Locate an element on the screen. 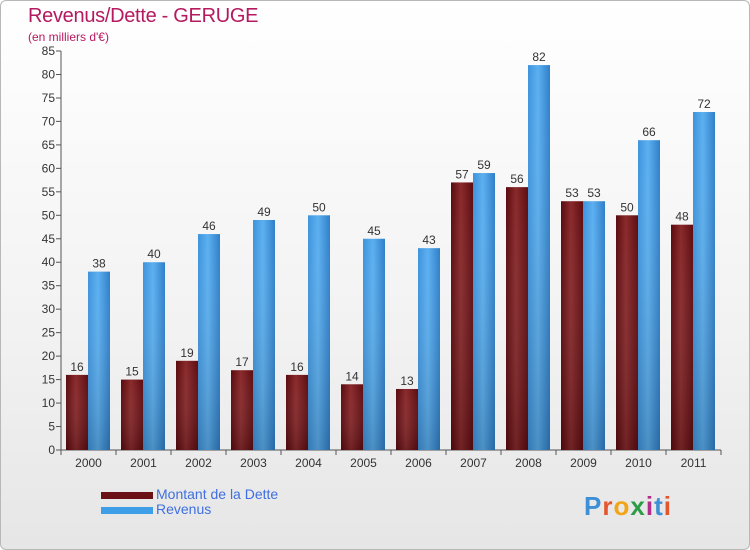  y-tick-label: 70 is located at coordinates (49, 121).